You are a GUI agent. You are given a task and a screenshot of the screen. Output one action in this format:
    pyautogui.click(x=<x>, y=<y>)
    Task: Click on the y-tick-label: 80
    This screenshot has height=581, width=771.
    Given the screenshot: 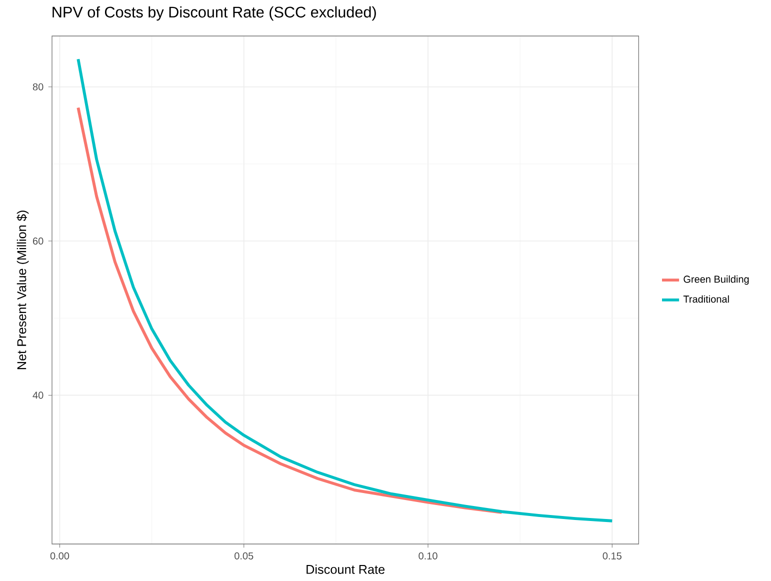 What is the action you would take?
    pyautogui.click(x=38, y=86)
    